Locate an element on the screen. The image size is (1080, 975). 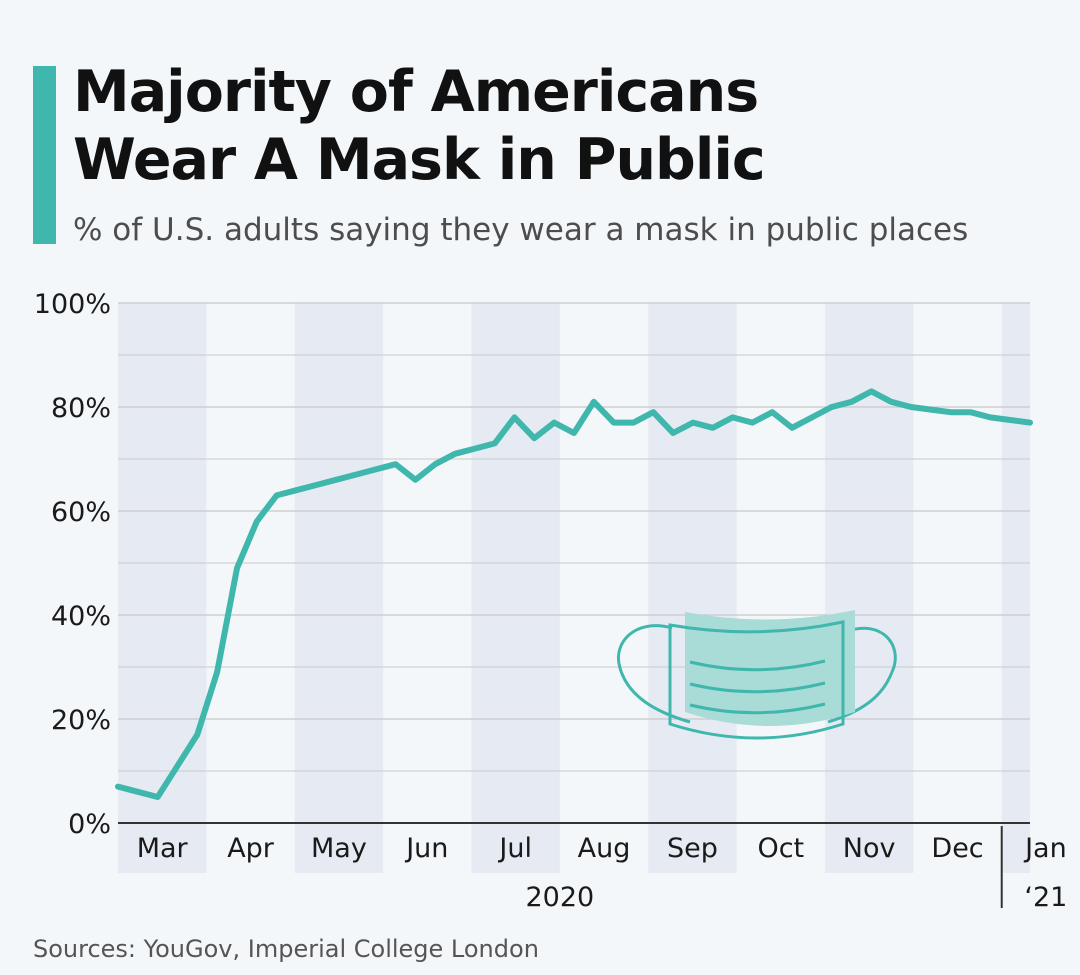
title-accent-bar is located at coordinates (44, 155).